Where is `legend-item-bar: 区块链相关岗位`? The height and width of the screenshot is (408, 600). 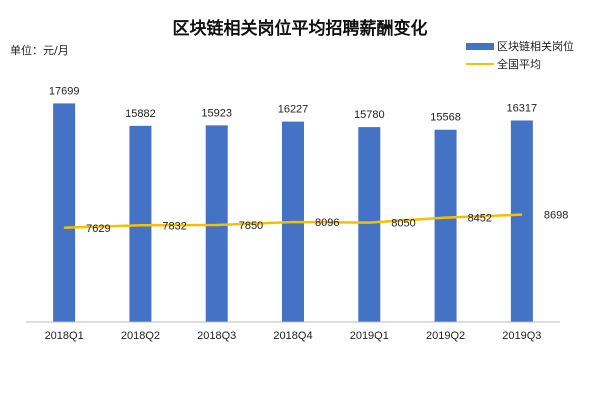
legend-item-bar: 区块链相关岗位 is located at coordinates (520, 46).